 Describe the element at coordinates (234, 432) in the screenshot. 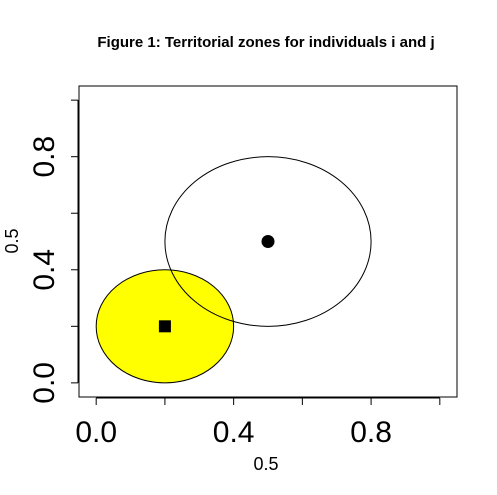

I see `x-tick-label: 0.4` at that location.